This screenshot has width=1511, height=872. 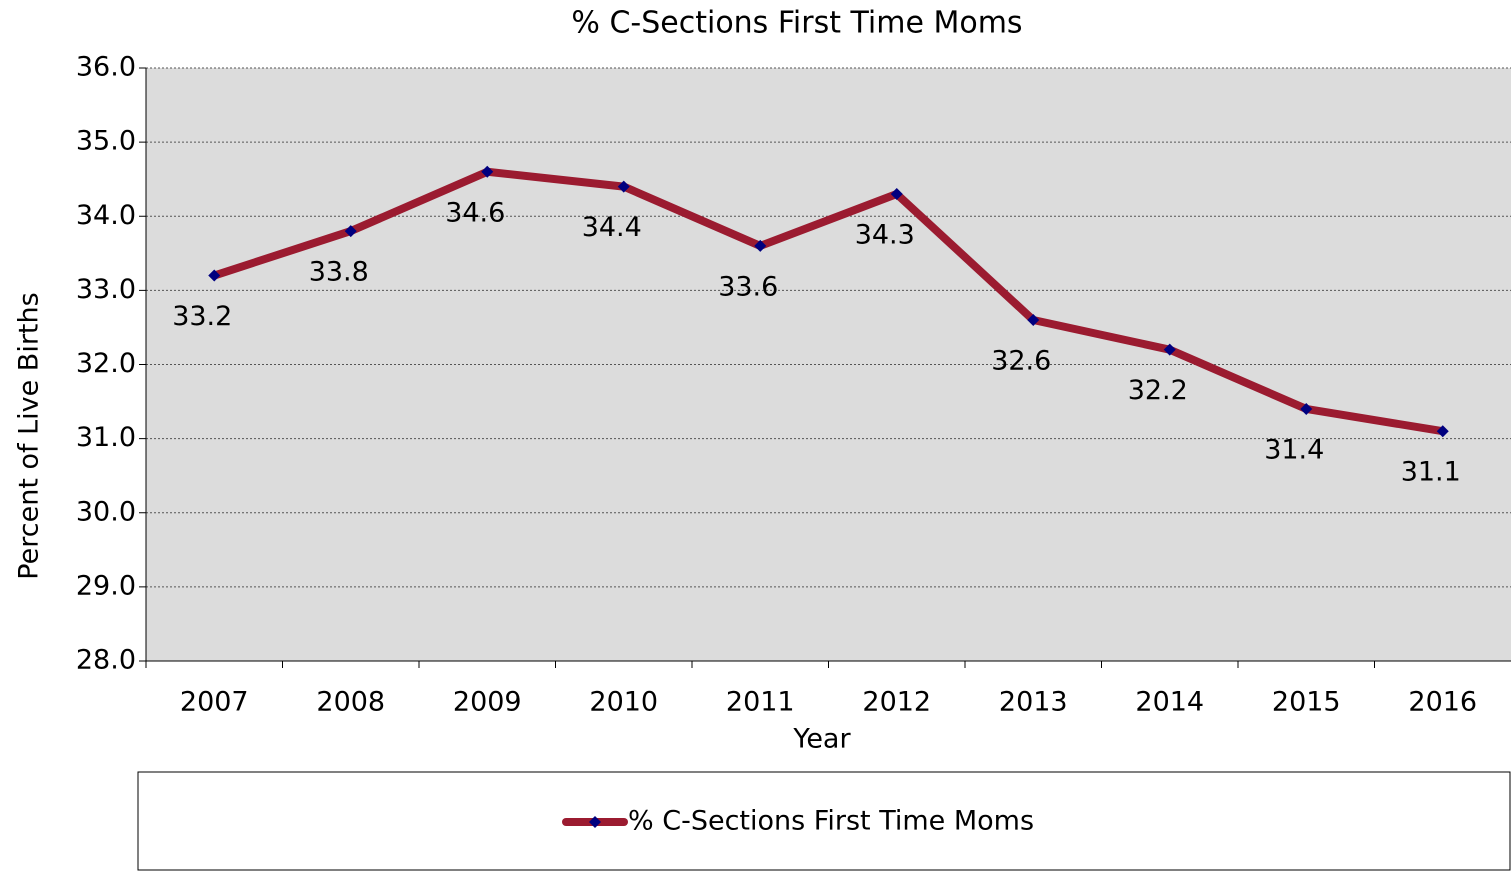 What do you see at coordinates (29, 435) in the screenshot?
I see `y-axis-title: Percent of Live Births` at bounding box center [29, 435].